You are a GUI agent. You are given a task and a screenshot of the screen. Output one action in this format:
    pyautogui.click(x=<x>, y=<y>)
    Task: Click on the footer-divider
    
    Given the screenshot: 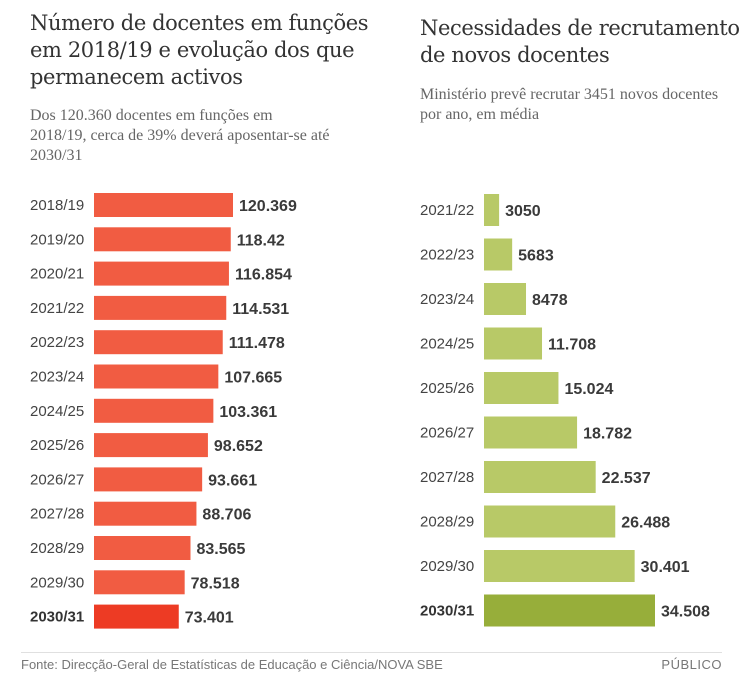 What is the action you would take?
    pyautogui.click(x=371, y=652)
    